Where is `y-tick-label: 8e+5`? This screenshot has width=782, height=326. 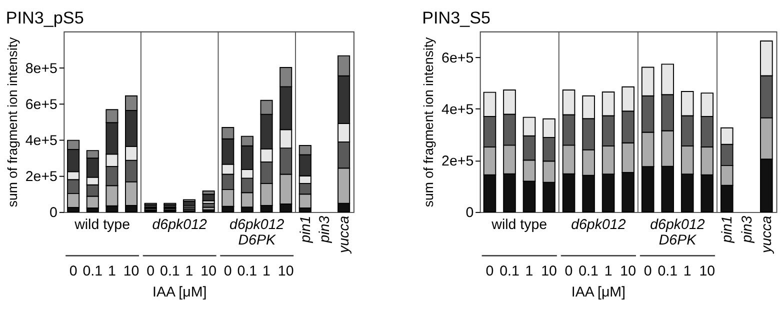
y-tick-label: 8e+5 is located at coordinates (41, 68).